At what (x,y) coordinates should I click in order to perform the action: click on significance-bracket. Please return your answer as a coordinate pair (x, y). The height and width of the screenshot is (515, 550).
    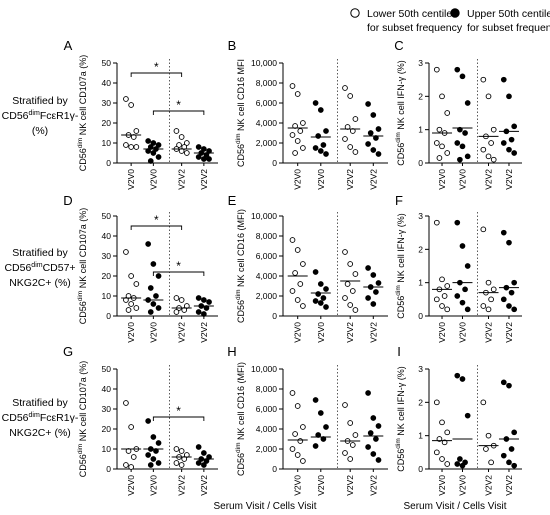
    Looking at the image, I should click on (178, 273).